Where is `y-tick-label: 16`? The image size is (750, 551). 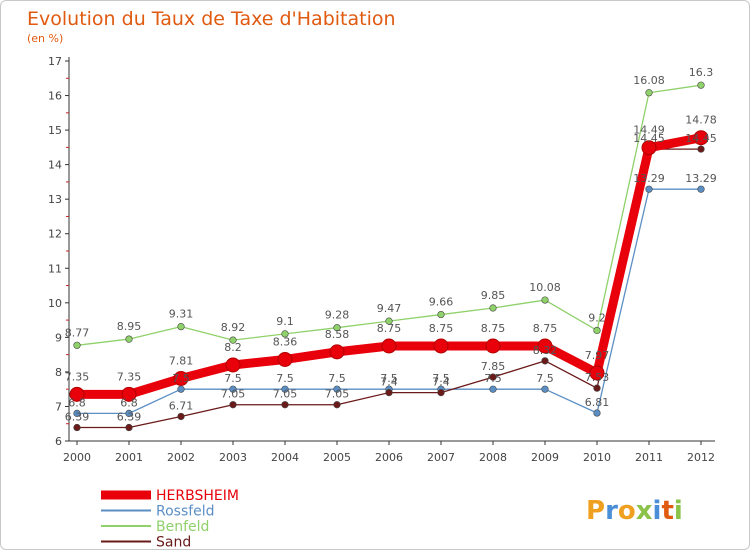 y-tick-label: 16 is located at coordinates (55, 96).